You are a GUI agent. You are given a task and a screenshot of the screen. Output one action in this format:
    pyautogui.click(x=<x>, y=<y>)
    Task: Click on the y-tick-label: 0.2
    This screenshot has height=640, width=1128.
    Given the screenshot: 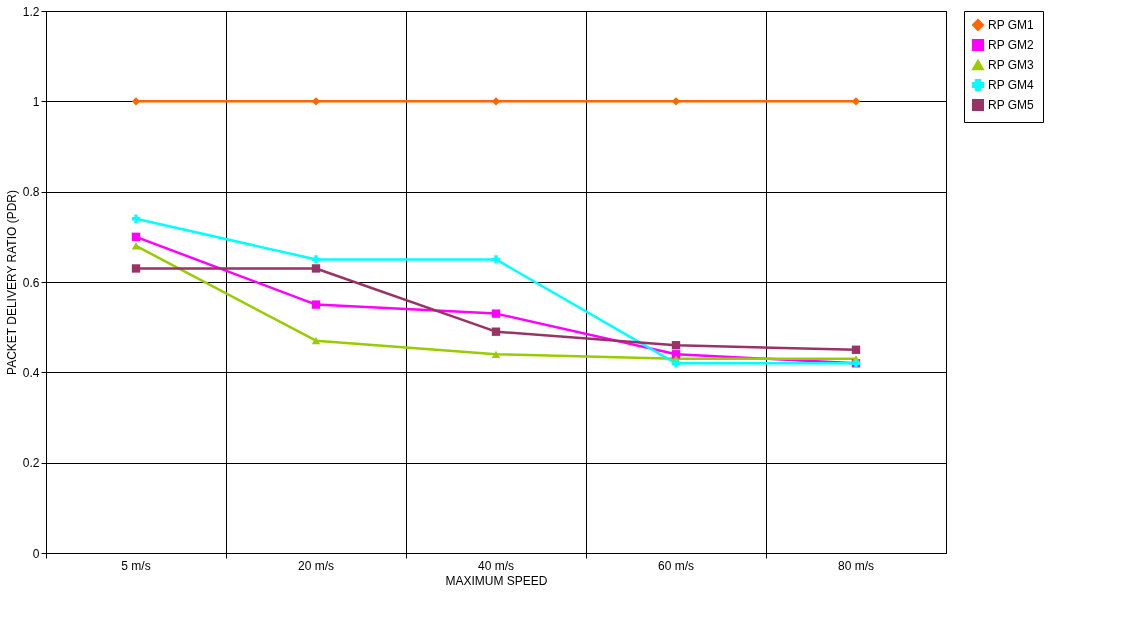 What is the action you would take?
    pyautogui.click(x=31, y=463)
    